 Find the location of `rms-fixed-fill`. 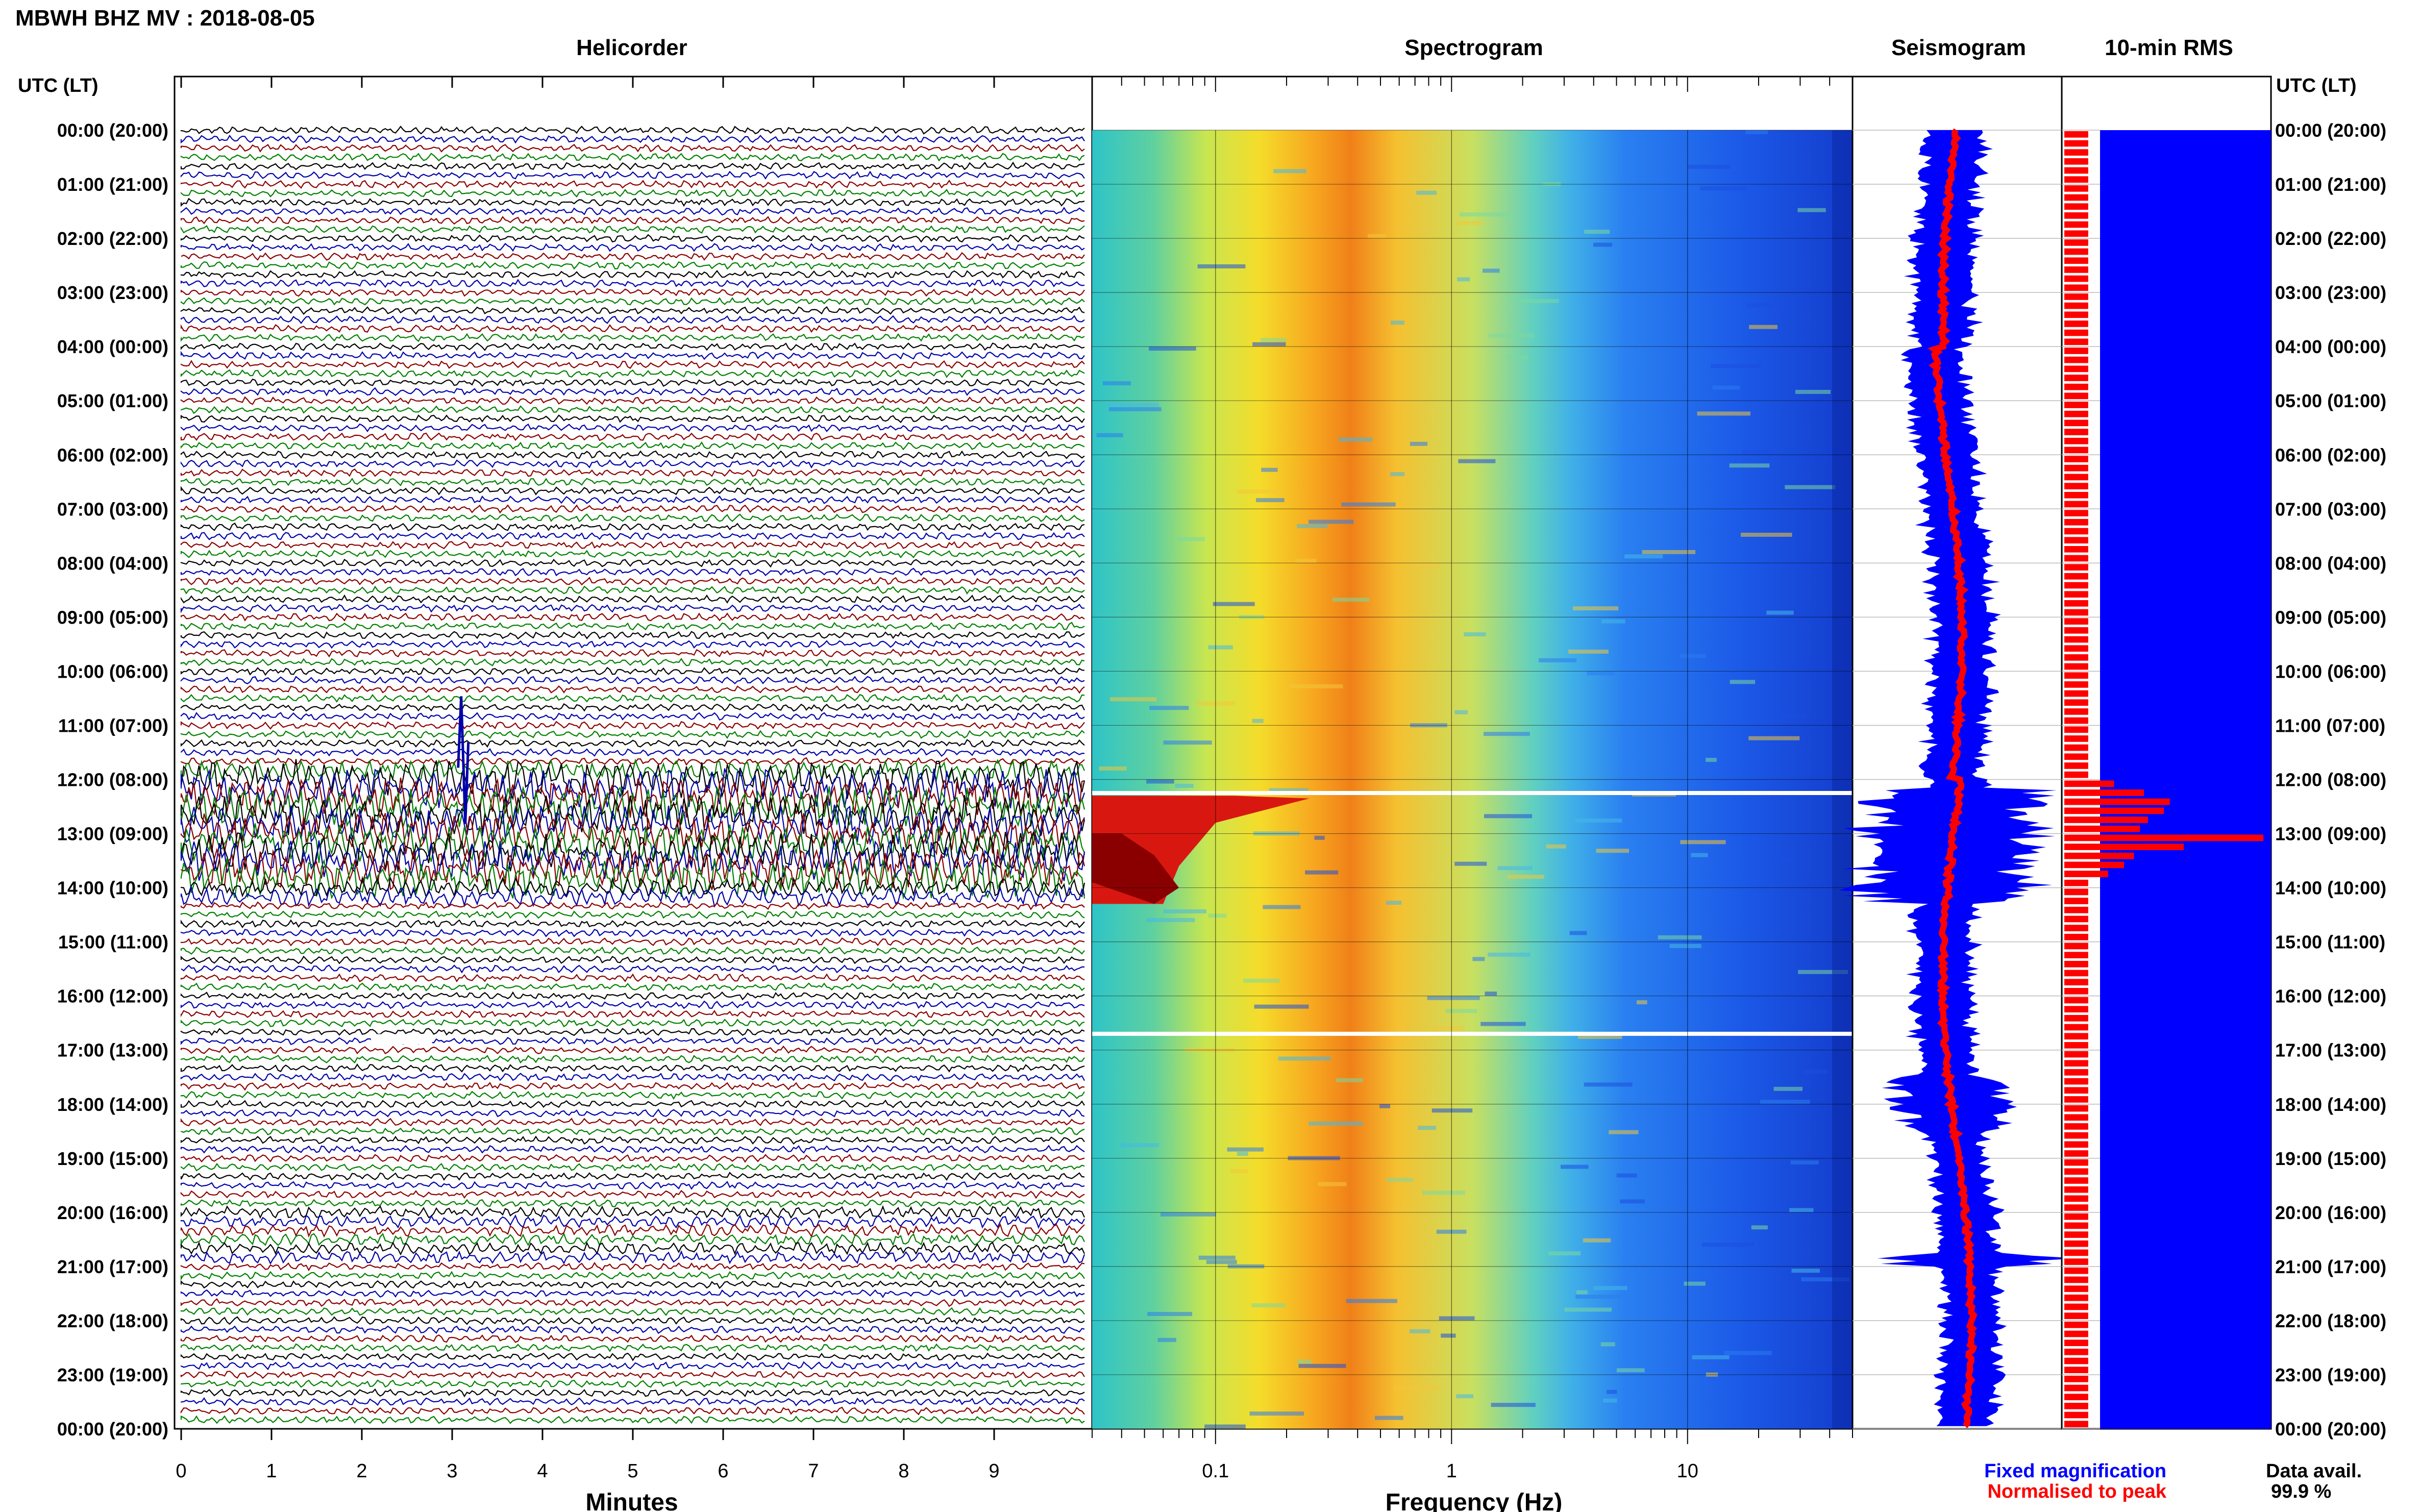

rms-fixed-fill is located at coordinates (2185, 779).